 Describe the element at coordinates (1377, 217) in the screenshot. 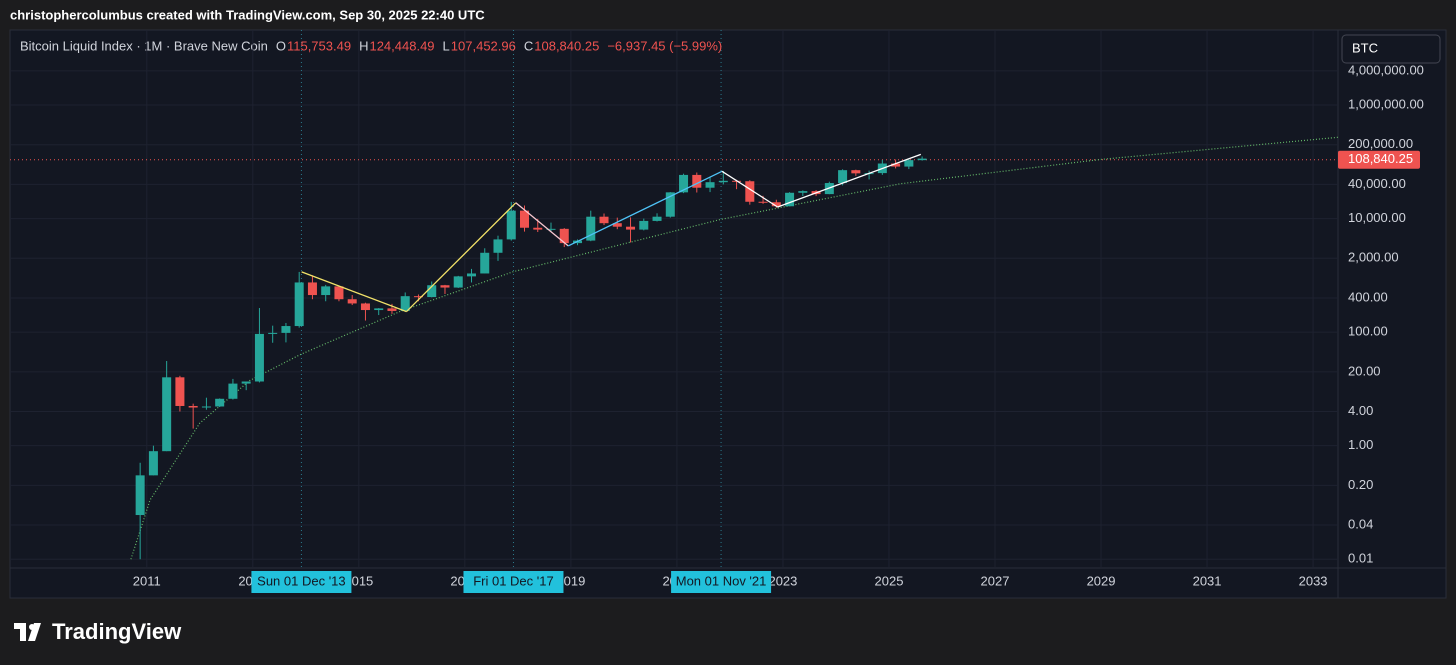

I see `y-tick-label: 10,000.00` at that location.